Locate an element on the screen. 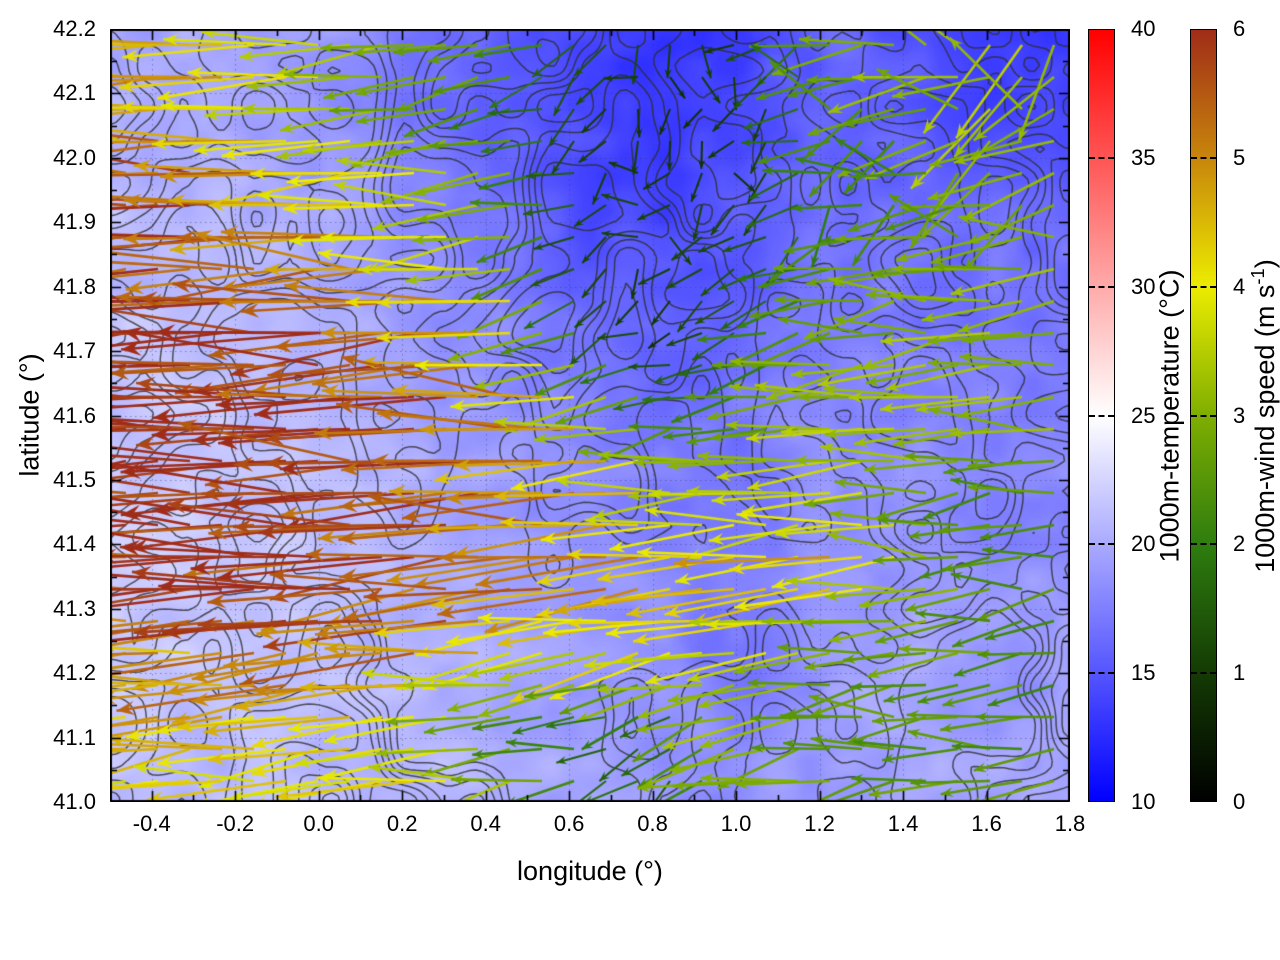 This screenshot has width=1280, height=960. colorbar-tick-label: 4 is located at coordinates (1239, 286).